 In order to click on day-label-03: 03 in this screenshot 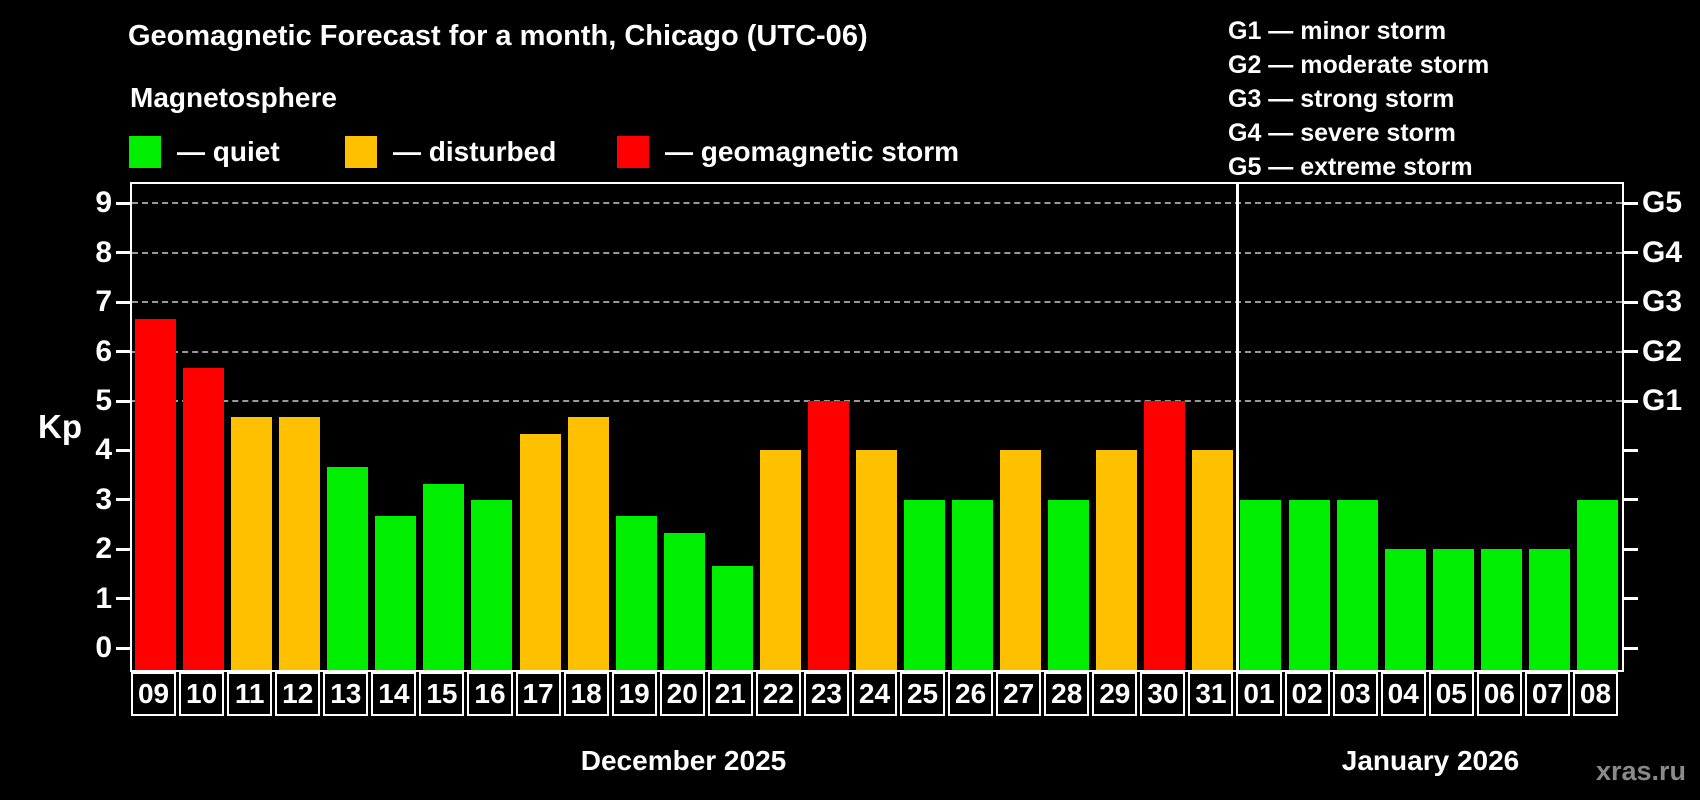, I will do `click(1355, 694)`.